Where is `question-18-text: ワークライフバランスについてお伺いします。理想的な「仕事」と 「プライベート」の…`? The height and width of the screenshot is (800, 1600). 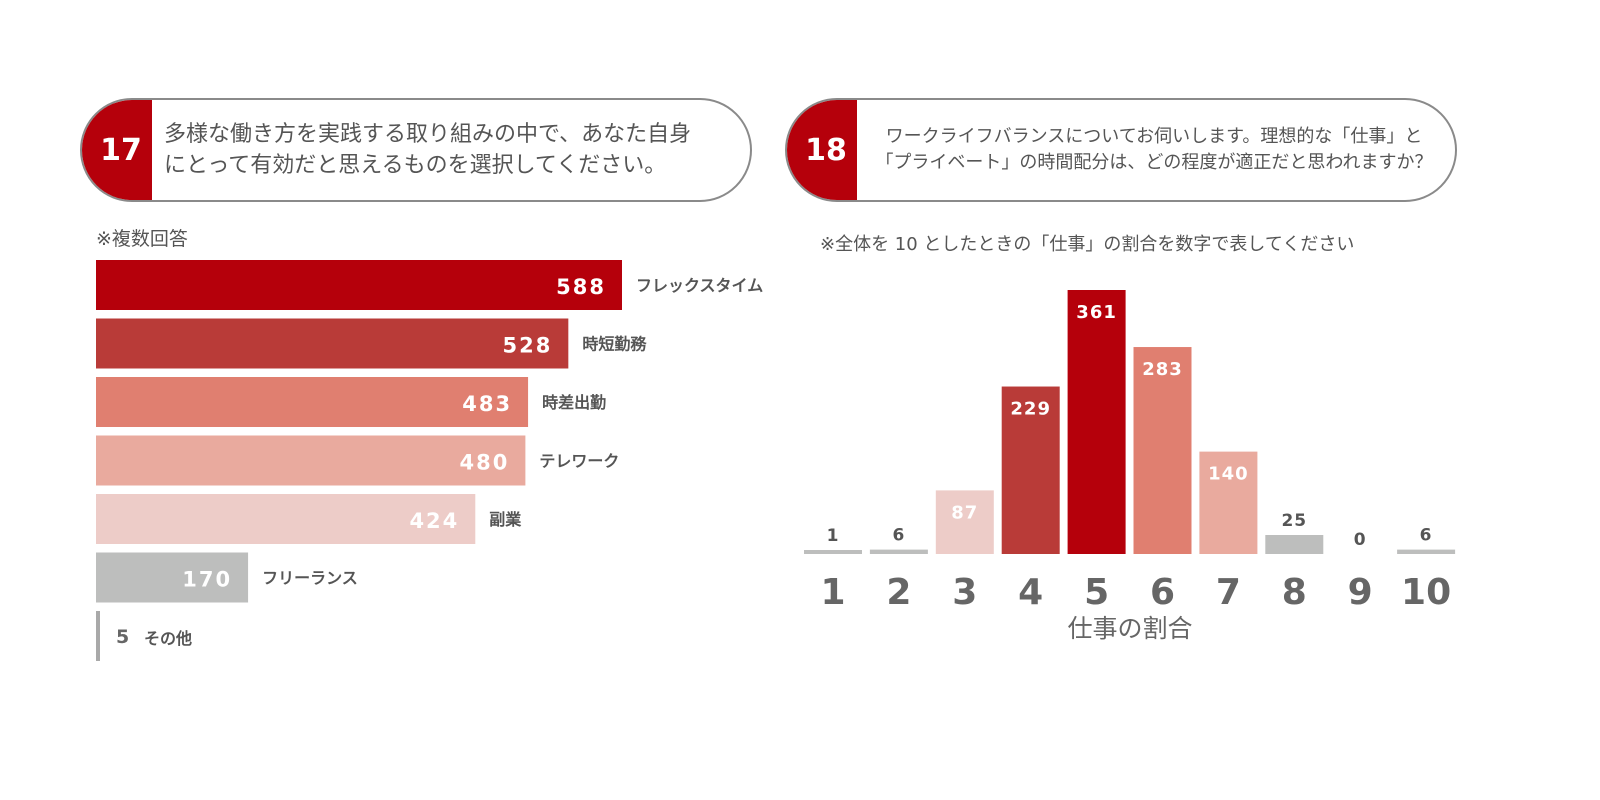 question-18-text: ワークライフバランスについてお伺いします。理想的な「仕事」と 「プライベート」の… is located at coordinates (1154, 150).